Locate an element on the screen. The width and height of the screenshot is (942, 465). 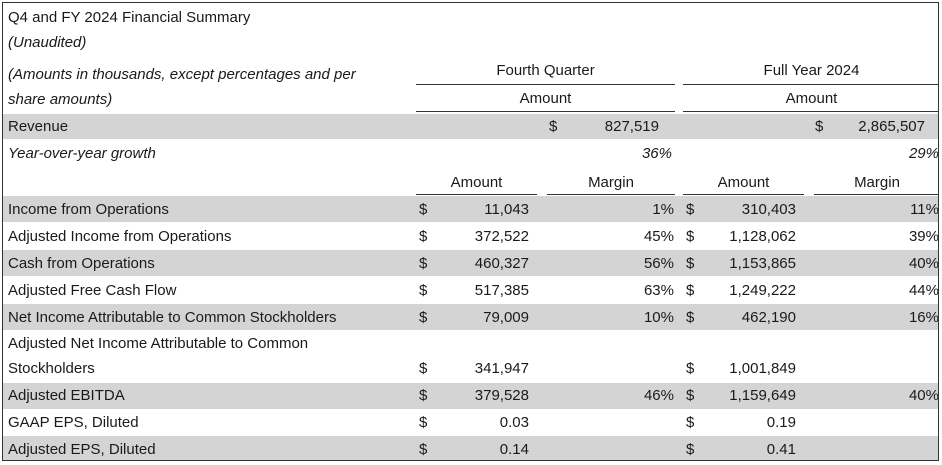
row-fy-amount: 1,159,649 is located at coordinates (762, 395).